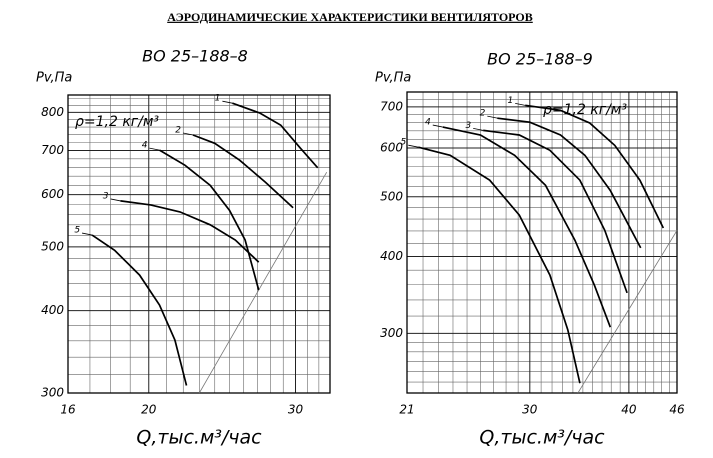 The image size is (713, 458). What do you see at coordinates (677, 410) in the screenshot?
I see `x-tick-label: 46` at bounding box center [677, 410].